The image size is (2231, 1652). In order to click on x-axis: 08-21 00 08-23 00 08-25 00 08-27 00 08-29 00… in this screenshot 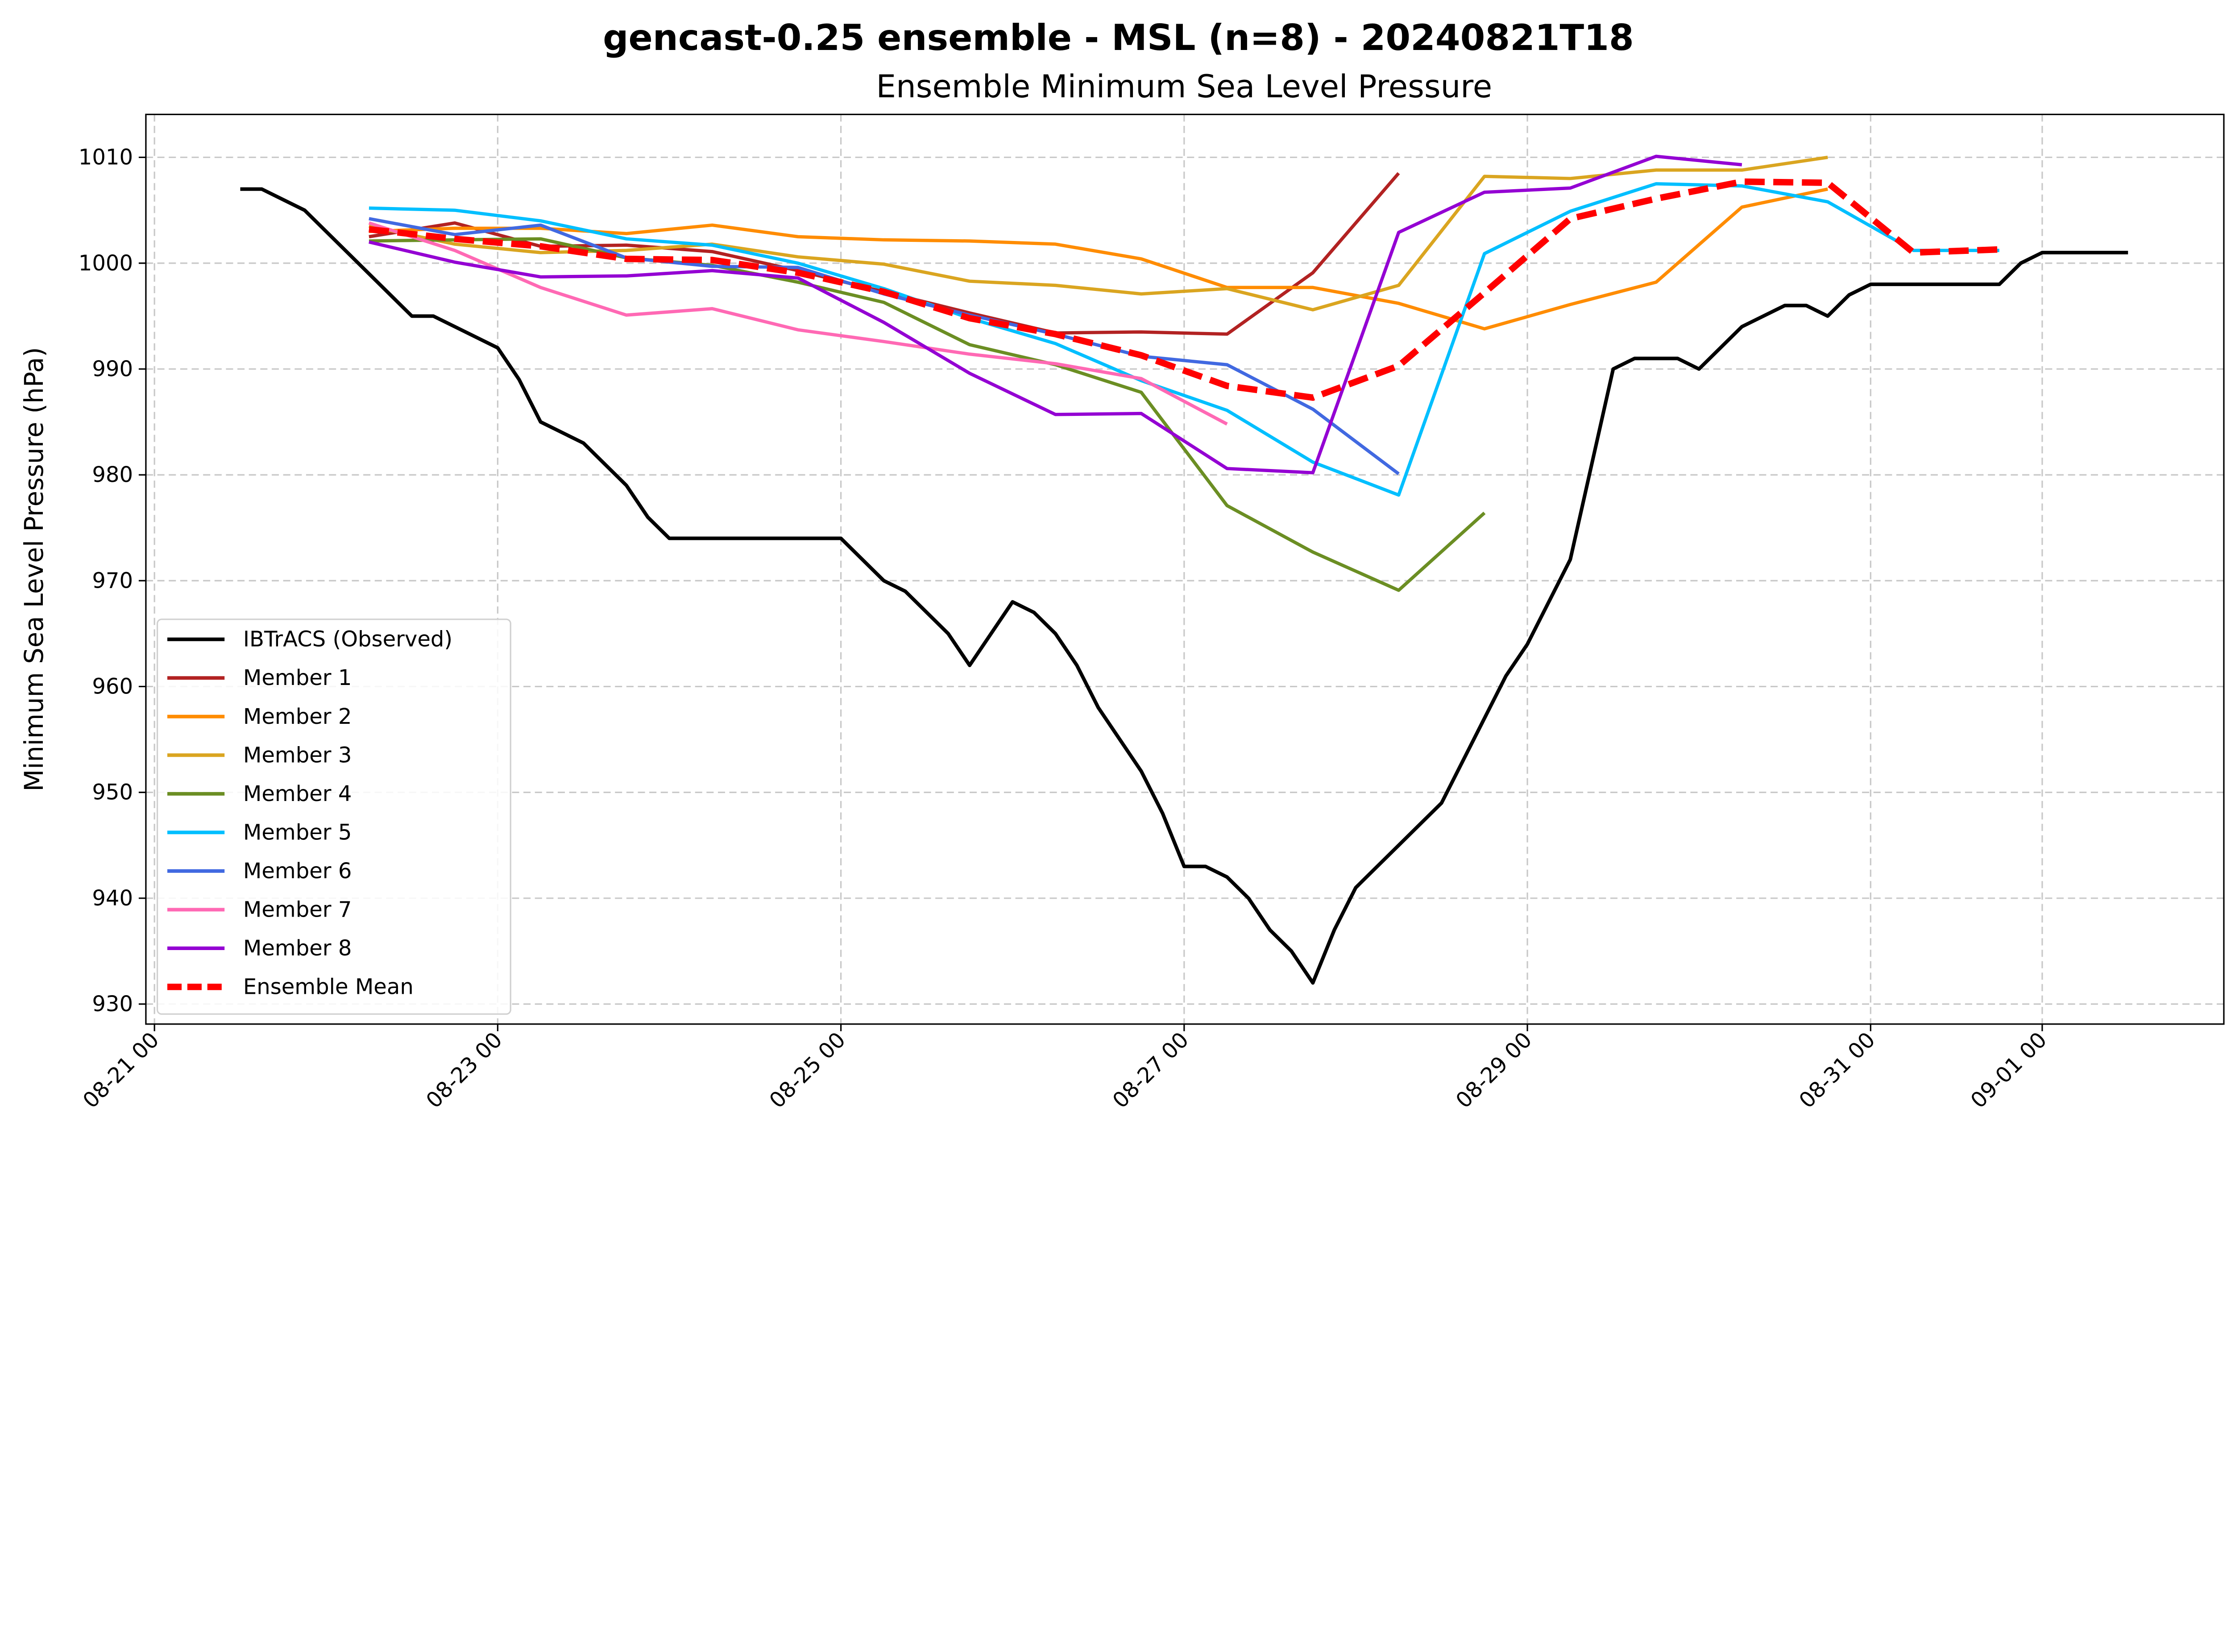, I will do `click(1065, 1068)`.